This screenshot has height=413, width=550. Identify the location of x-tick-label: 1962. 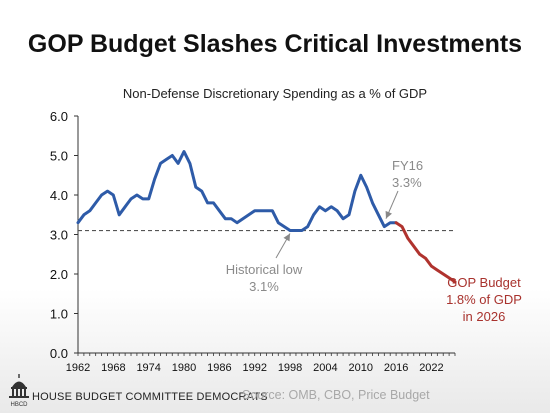
(78, 368).